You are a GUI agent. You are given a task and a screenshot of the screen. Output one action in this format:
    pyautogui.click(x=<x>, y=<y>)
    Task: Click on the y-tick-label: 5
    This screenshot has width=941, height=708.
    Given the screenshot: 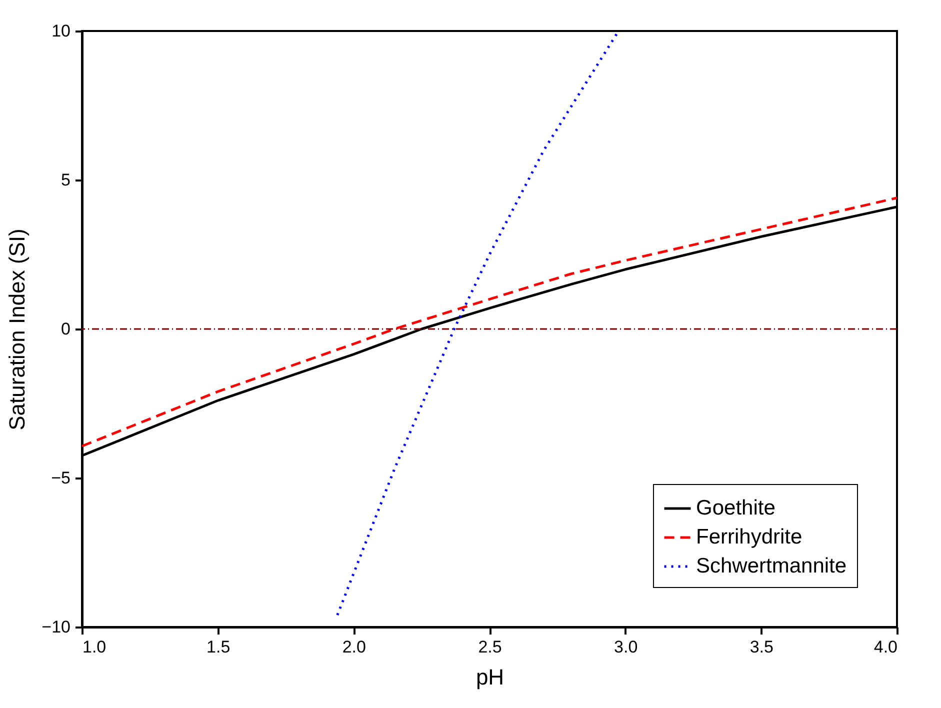 What is the action you would take?
    pyautogui.click(x=65, y=180)
    